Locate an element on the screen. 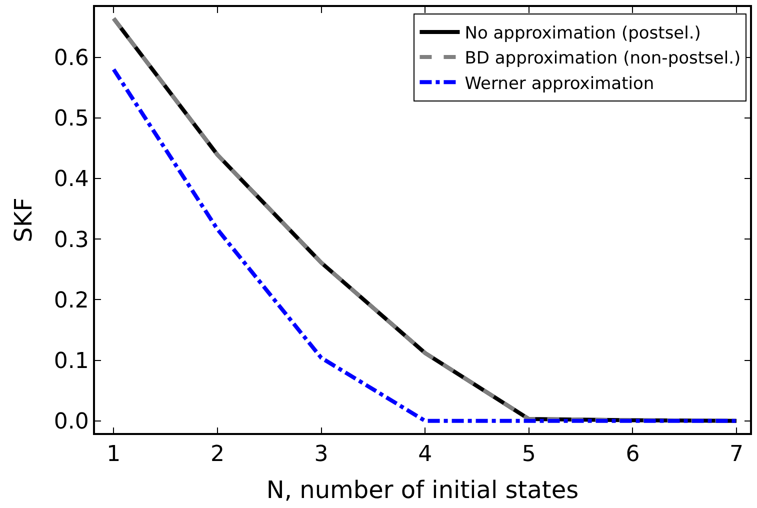  x-tick-label: 5 is located at coordinates (529, 455).